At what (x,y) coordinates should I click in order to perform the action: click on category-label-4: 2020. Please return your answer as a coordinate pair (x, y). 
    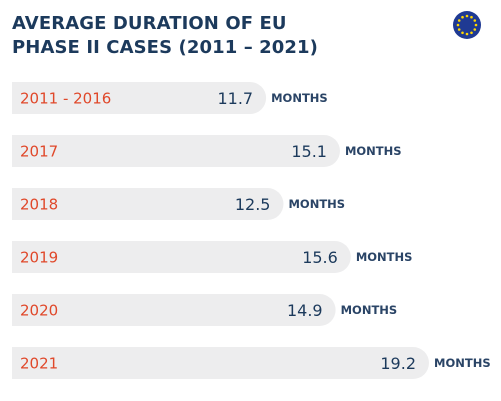
    Looking at the image, I should click on (39, 311).